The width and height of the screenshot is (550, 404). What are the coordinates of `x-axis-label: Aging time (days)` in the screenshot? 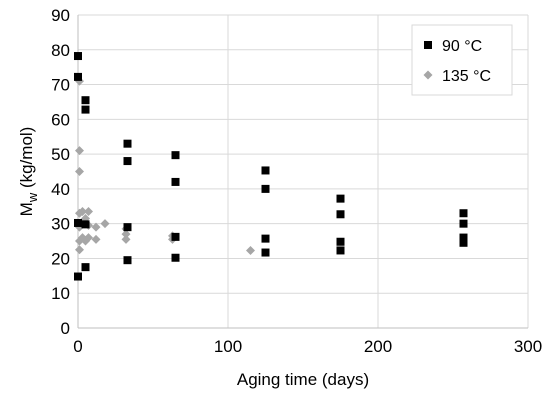 It's located at (303, 379).